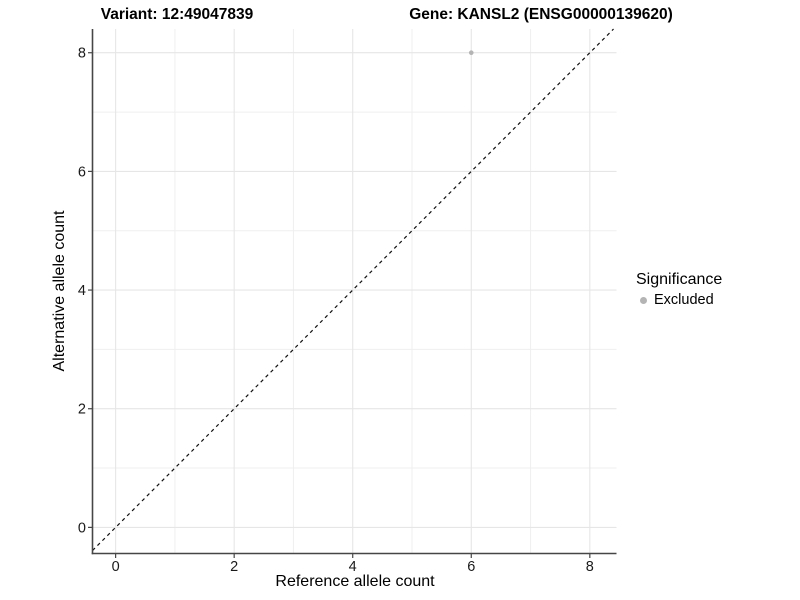 This screenshot has width=800, height=600. I want to click on legend-title: Significance, so click(679, 279).